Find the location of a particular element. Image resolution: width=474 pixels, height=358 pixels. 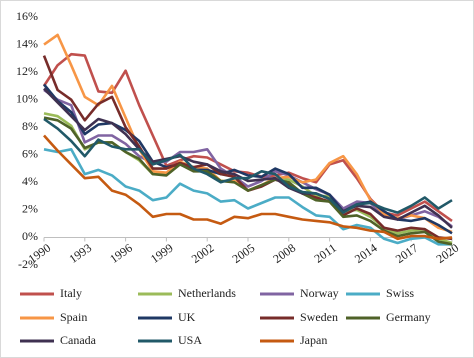

legend-label: Sweden is located at coordinates (319, 317).